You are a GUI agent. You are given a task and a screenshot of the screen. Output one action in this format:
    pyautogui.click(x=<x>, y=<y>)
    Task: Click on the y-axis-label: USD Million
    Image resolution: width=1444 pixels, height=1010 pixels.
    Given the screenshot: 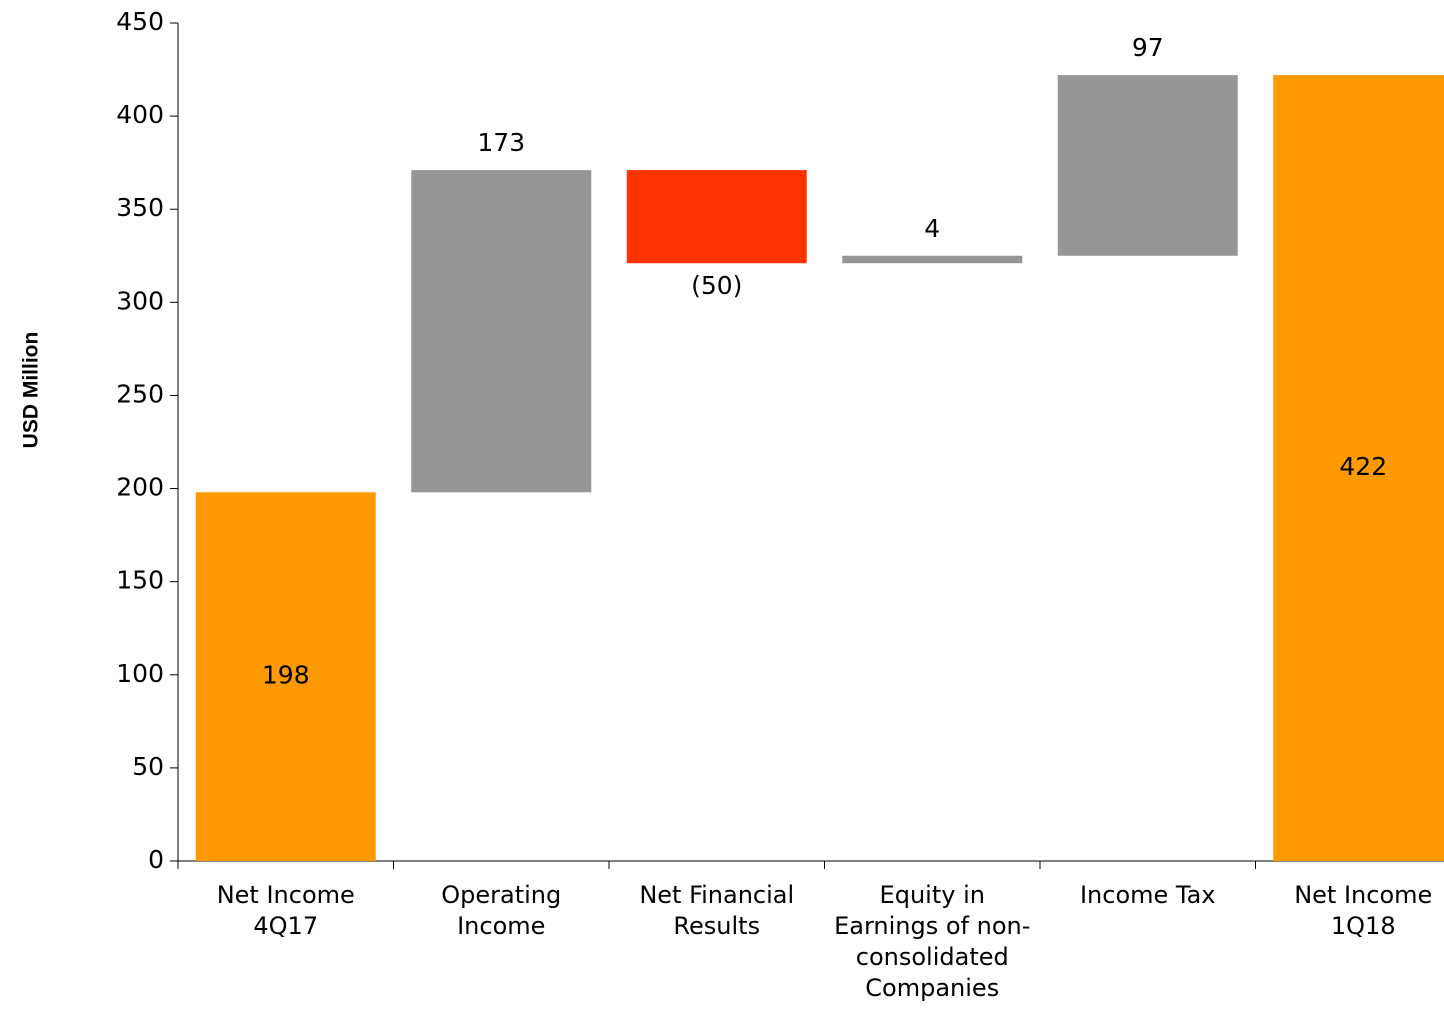 What is the action you would take?
    pyautogui.click(x=31, y=390)
    